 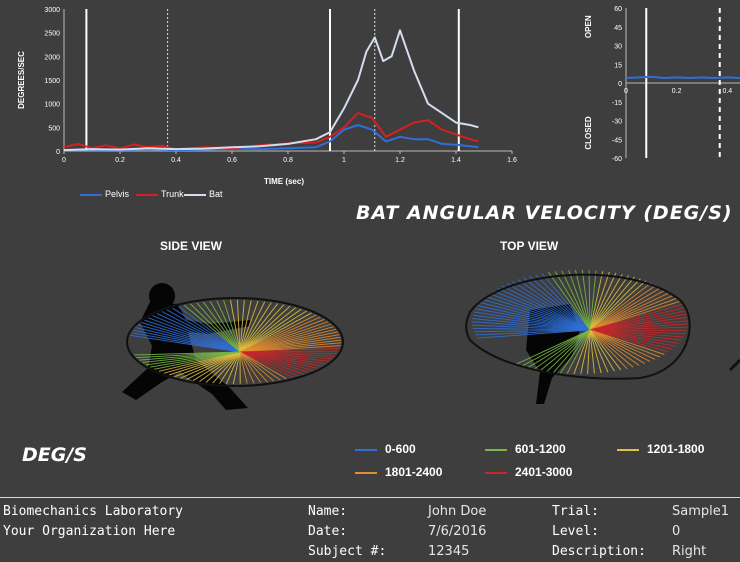 I want to click on y-tick-label: 2500, so click(x=52, y=34).